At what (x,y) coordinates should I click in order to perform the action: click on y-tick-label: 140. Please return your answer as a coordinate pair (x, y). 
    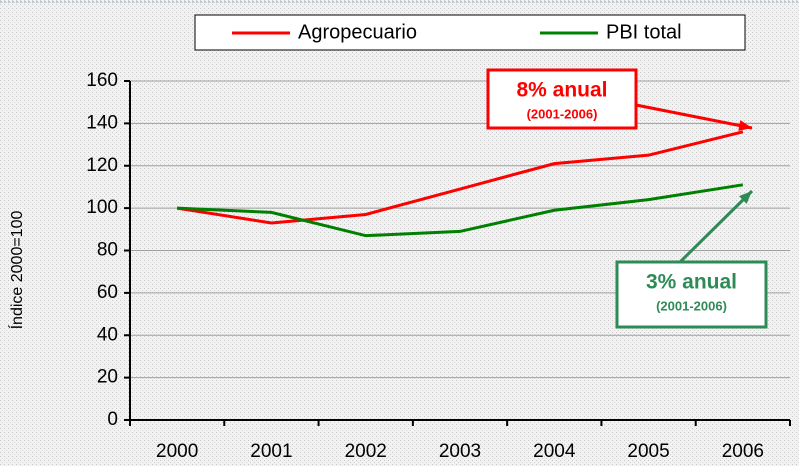
    Looking at the image, I should click on (102, 122).